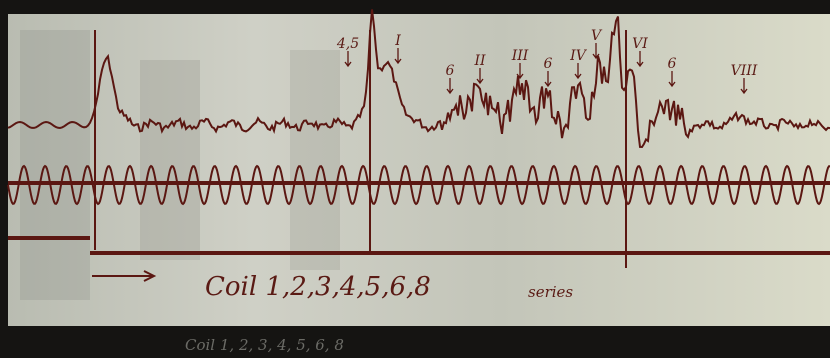  What do you see at coordinates (264, 345) in the screenshot?
I see `footer-note: Coil 1, 2, 3, 4, 5, 6, 8` at bounding box center [264, 345].